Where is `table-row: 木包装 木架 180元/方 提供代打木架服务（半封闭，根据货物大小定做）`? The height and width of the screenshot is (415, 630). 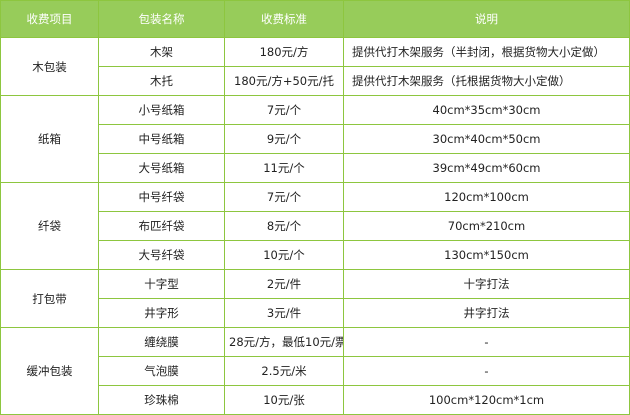 table-row: 木包装 木架 180元/方 提供代打木架服务（半封闭，根据货物大小定做） is located at coordinates (315, 66).